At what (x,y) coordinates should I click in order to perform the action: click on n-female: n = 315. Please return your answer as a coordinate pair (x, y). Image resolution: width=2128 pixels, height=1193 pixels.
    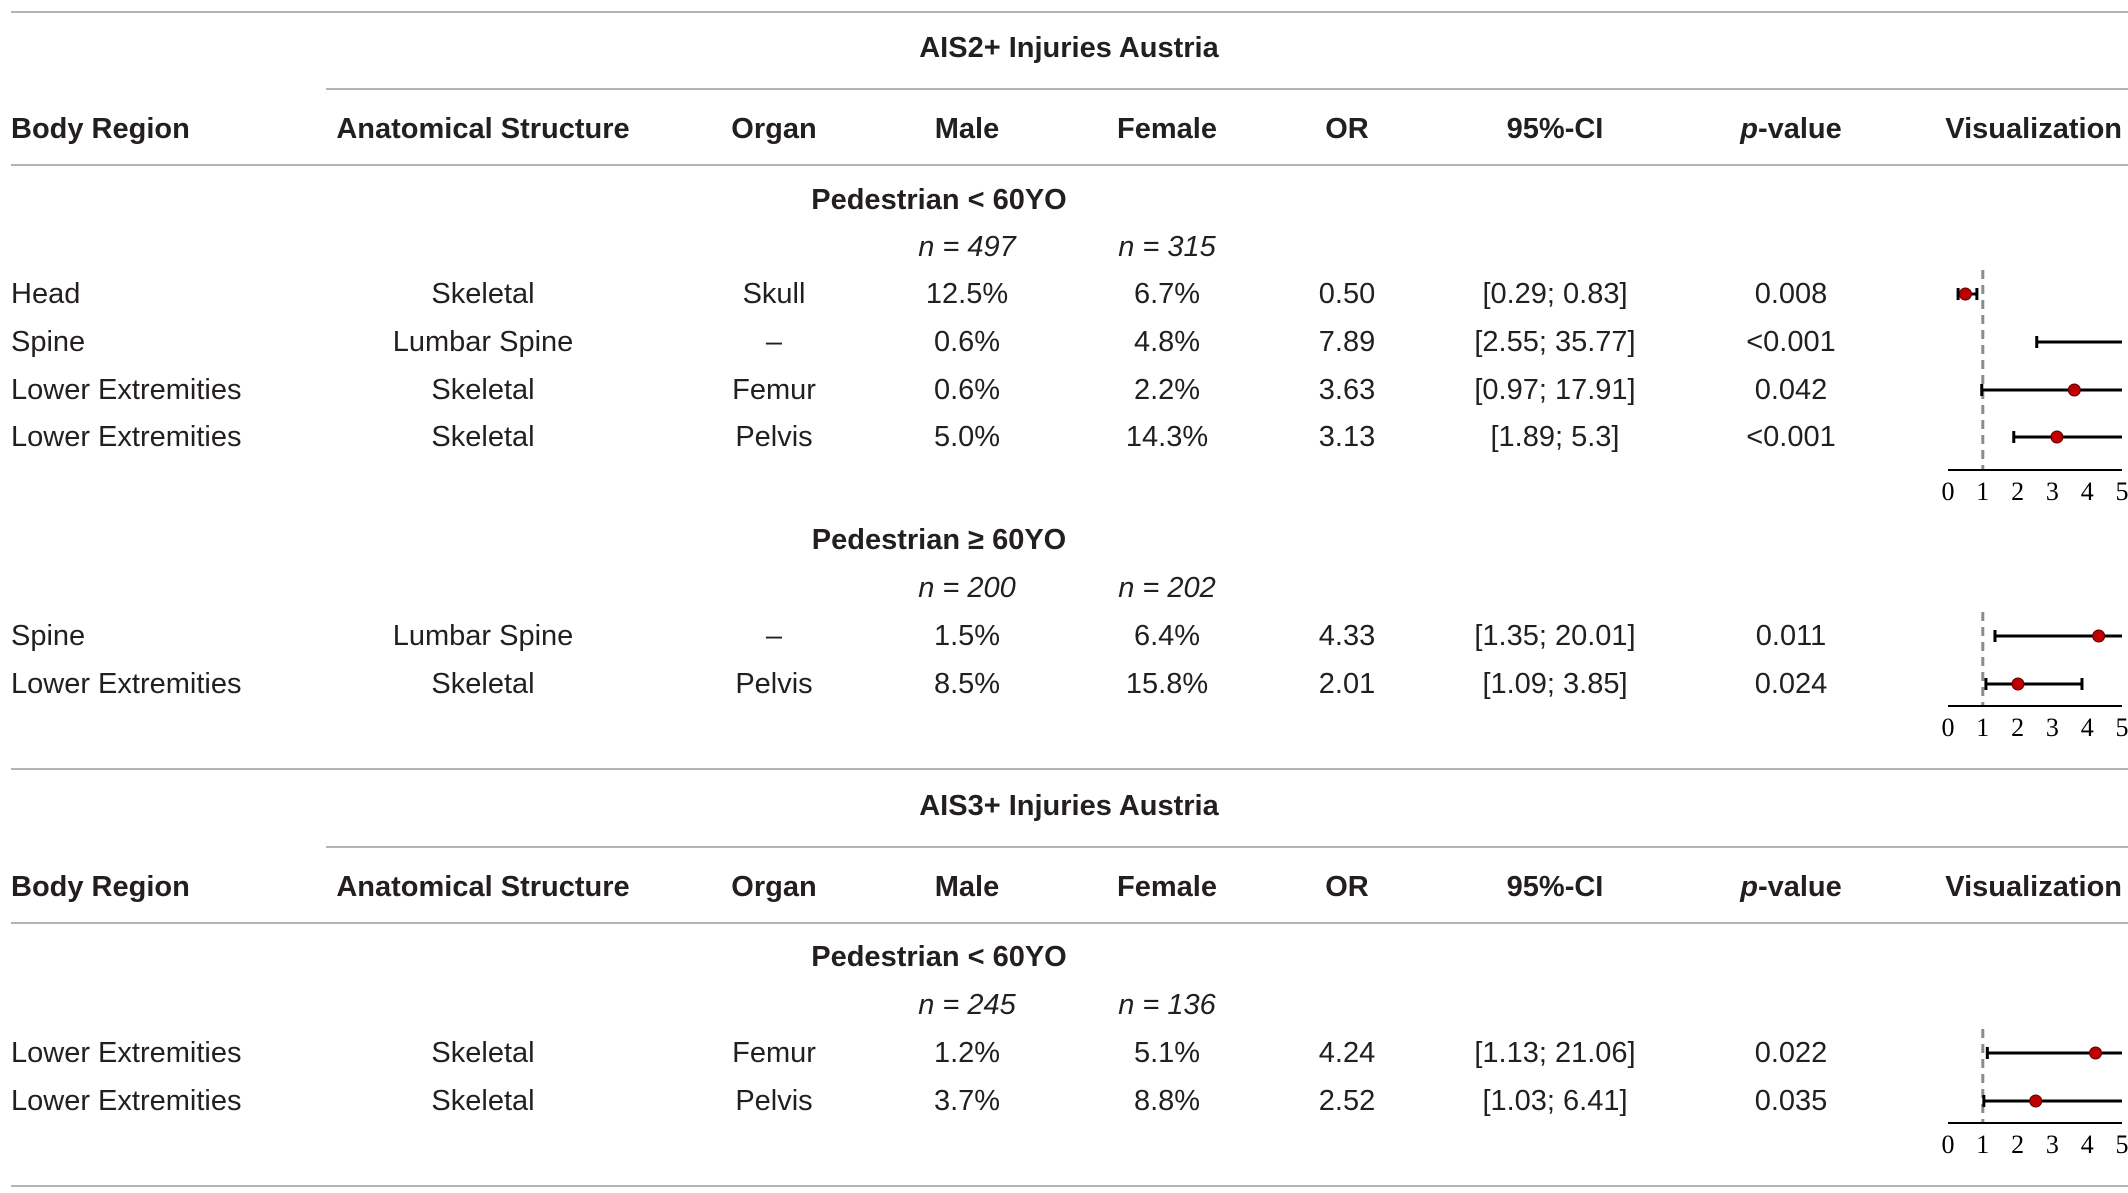
    Looking at the image, I should click on (1167, 247).